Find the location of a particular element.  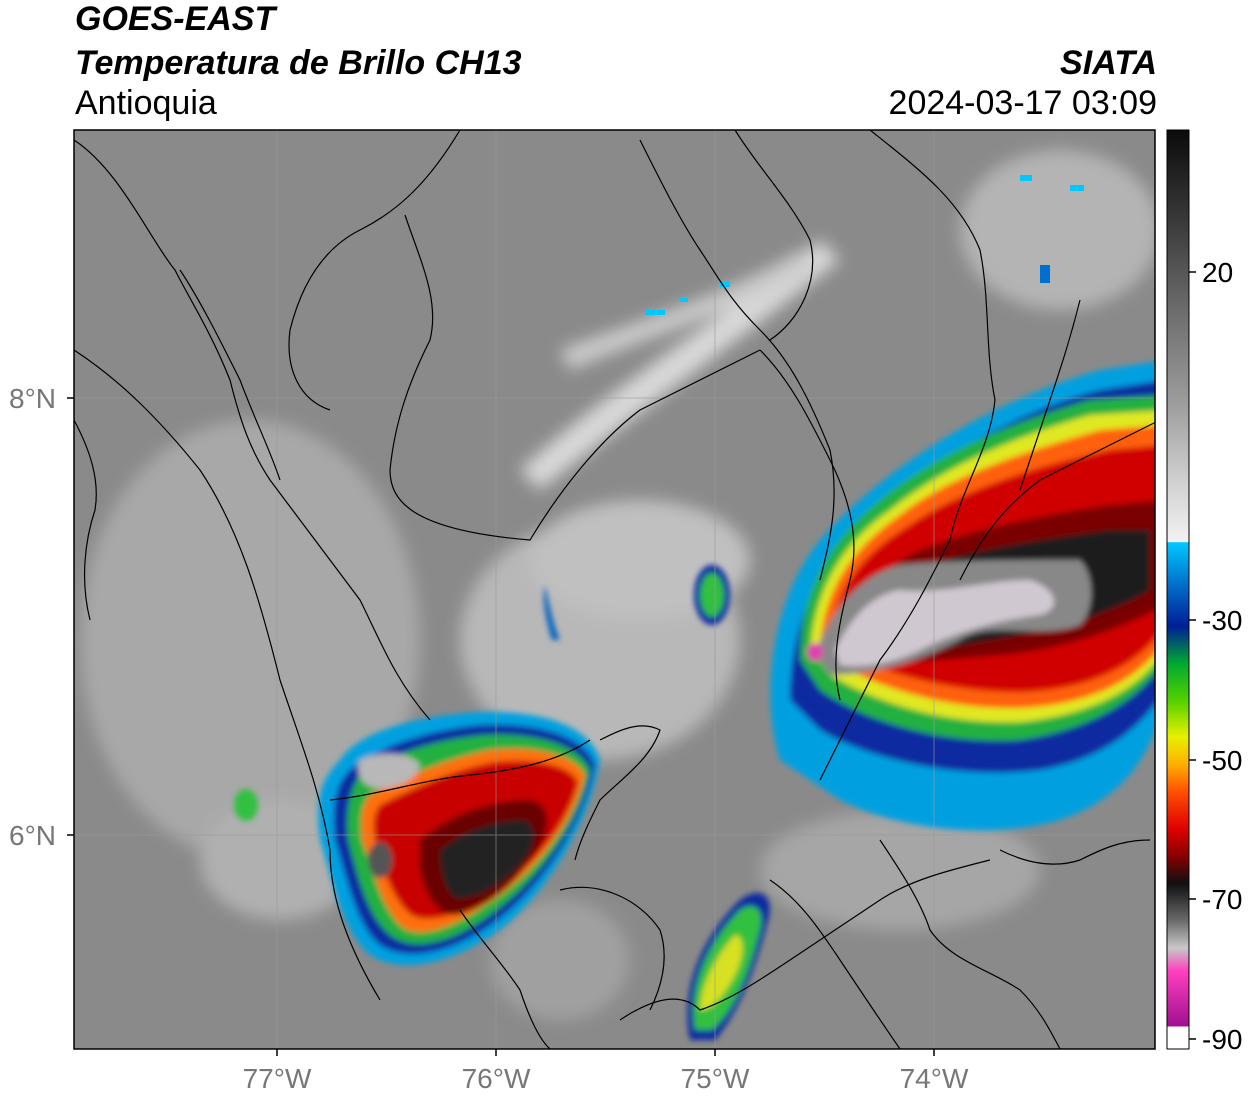

product-title: Temperatura de Brillo CH13 is located at coordinates (298, 63).